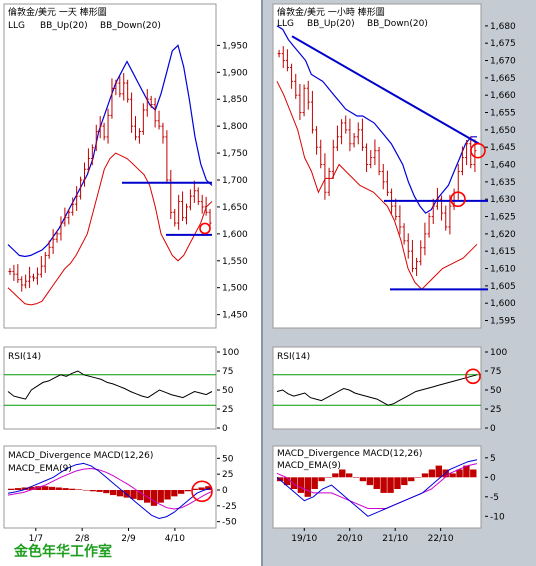 This screenshot has width=536, height=566. What do you see at coordinates (110, 385) in the screenshot?
I see `left-rsi-line` at bounding box center [110, 385].